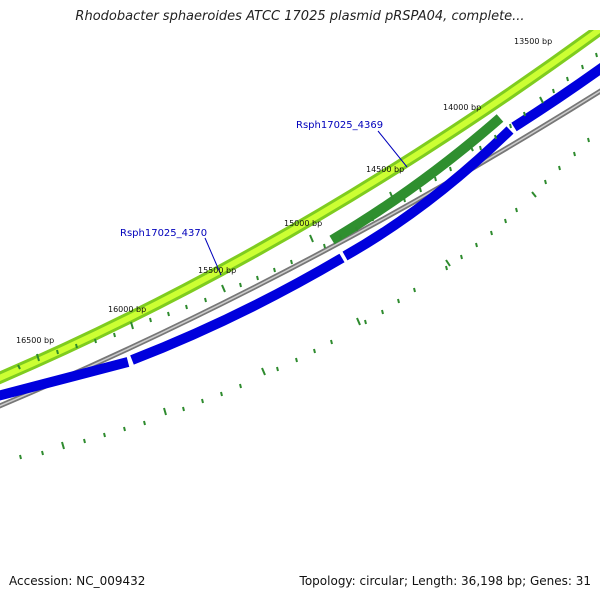 This screenshot has height=600, width=600. I want to click on bp-label-14000: 14000 bp, so click(462, 107).